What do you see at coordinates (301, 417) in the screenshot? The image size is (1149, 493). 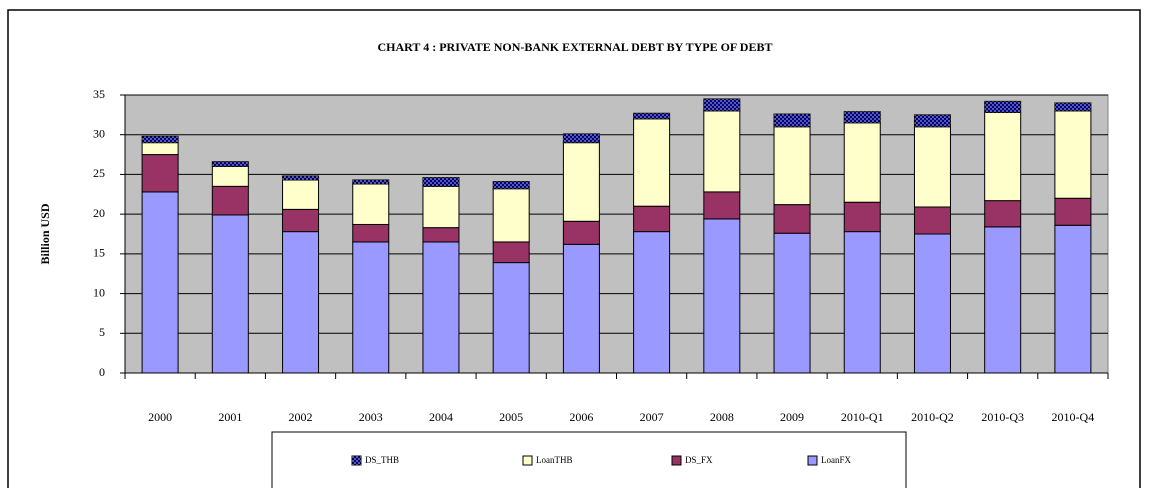 I see `x-tick-label: 2002` at bounding box center [301, 417].